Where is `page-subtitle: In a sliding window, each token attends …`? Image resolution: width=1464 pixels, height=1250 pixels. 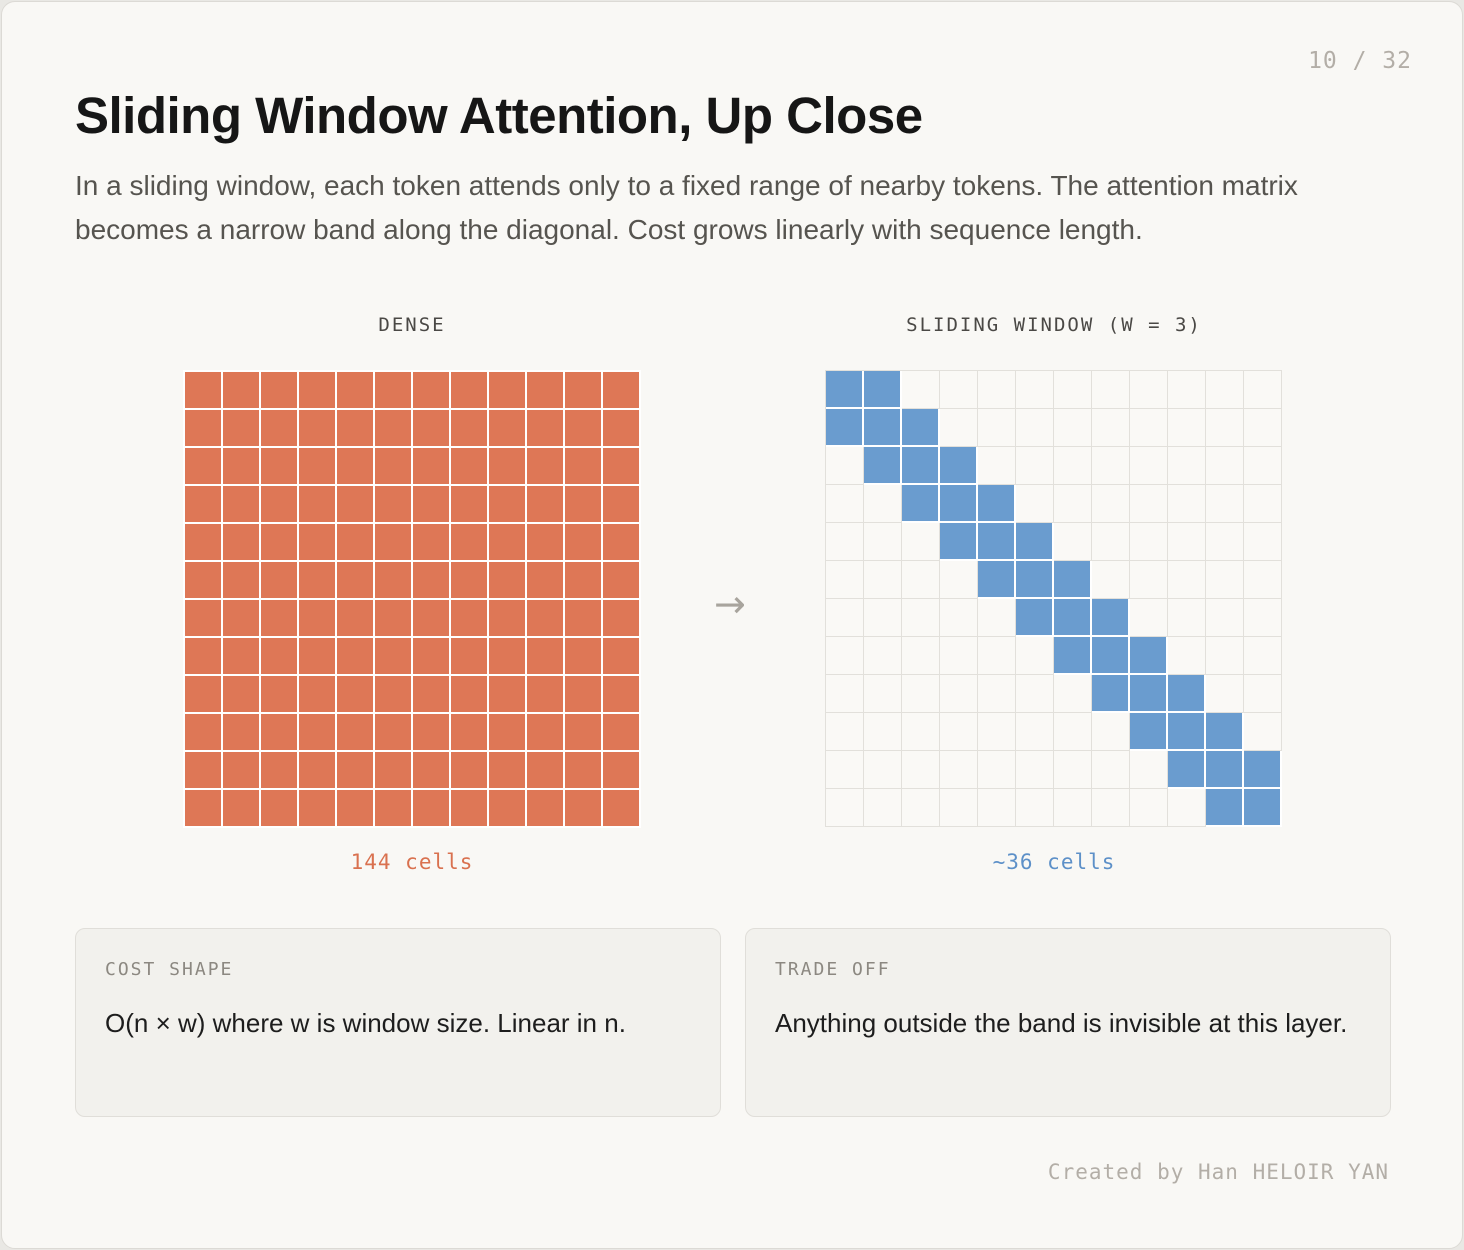 page-subtitle: In a sliding window, each token attends … is located at coordinates (686, 207).